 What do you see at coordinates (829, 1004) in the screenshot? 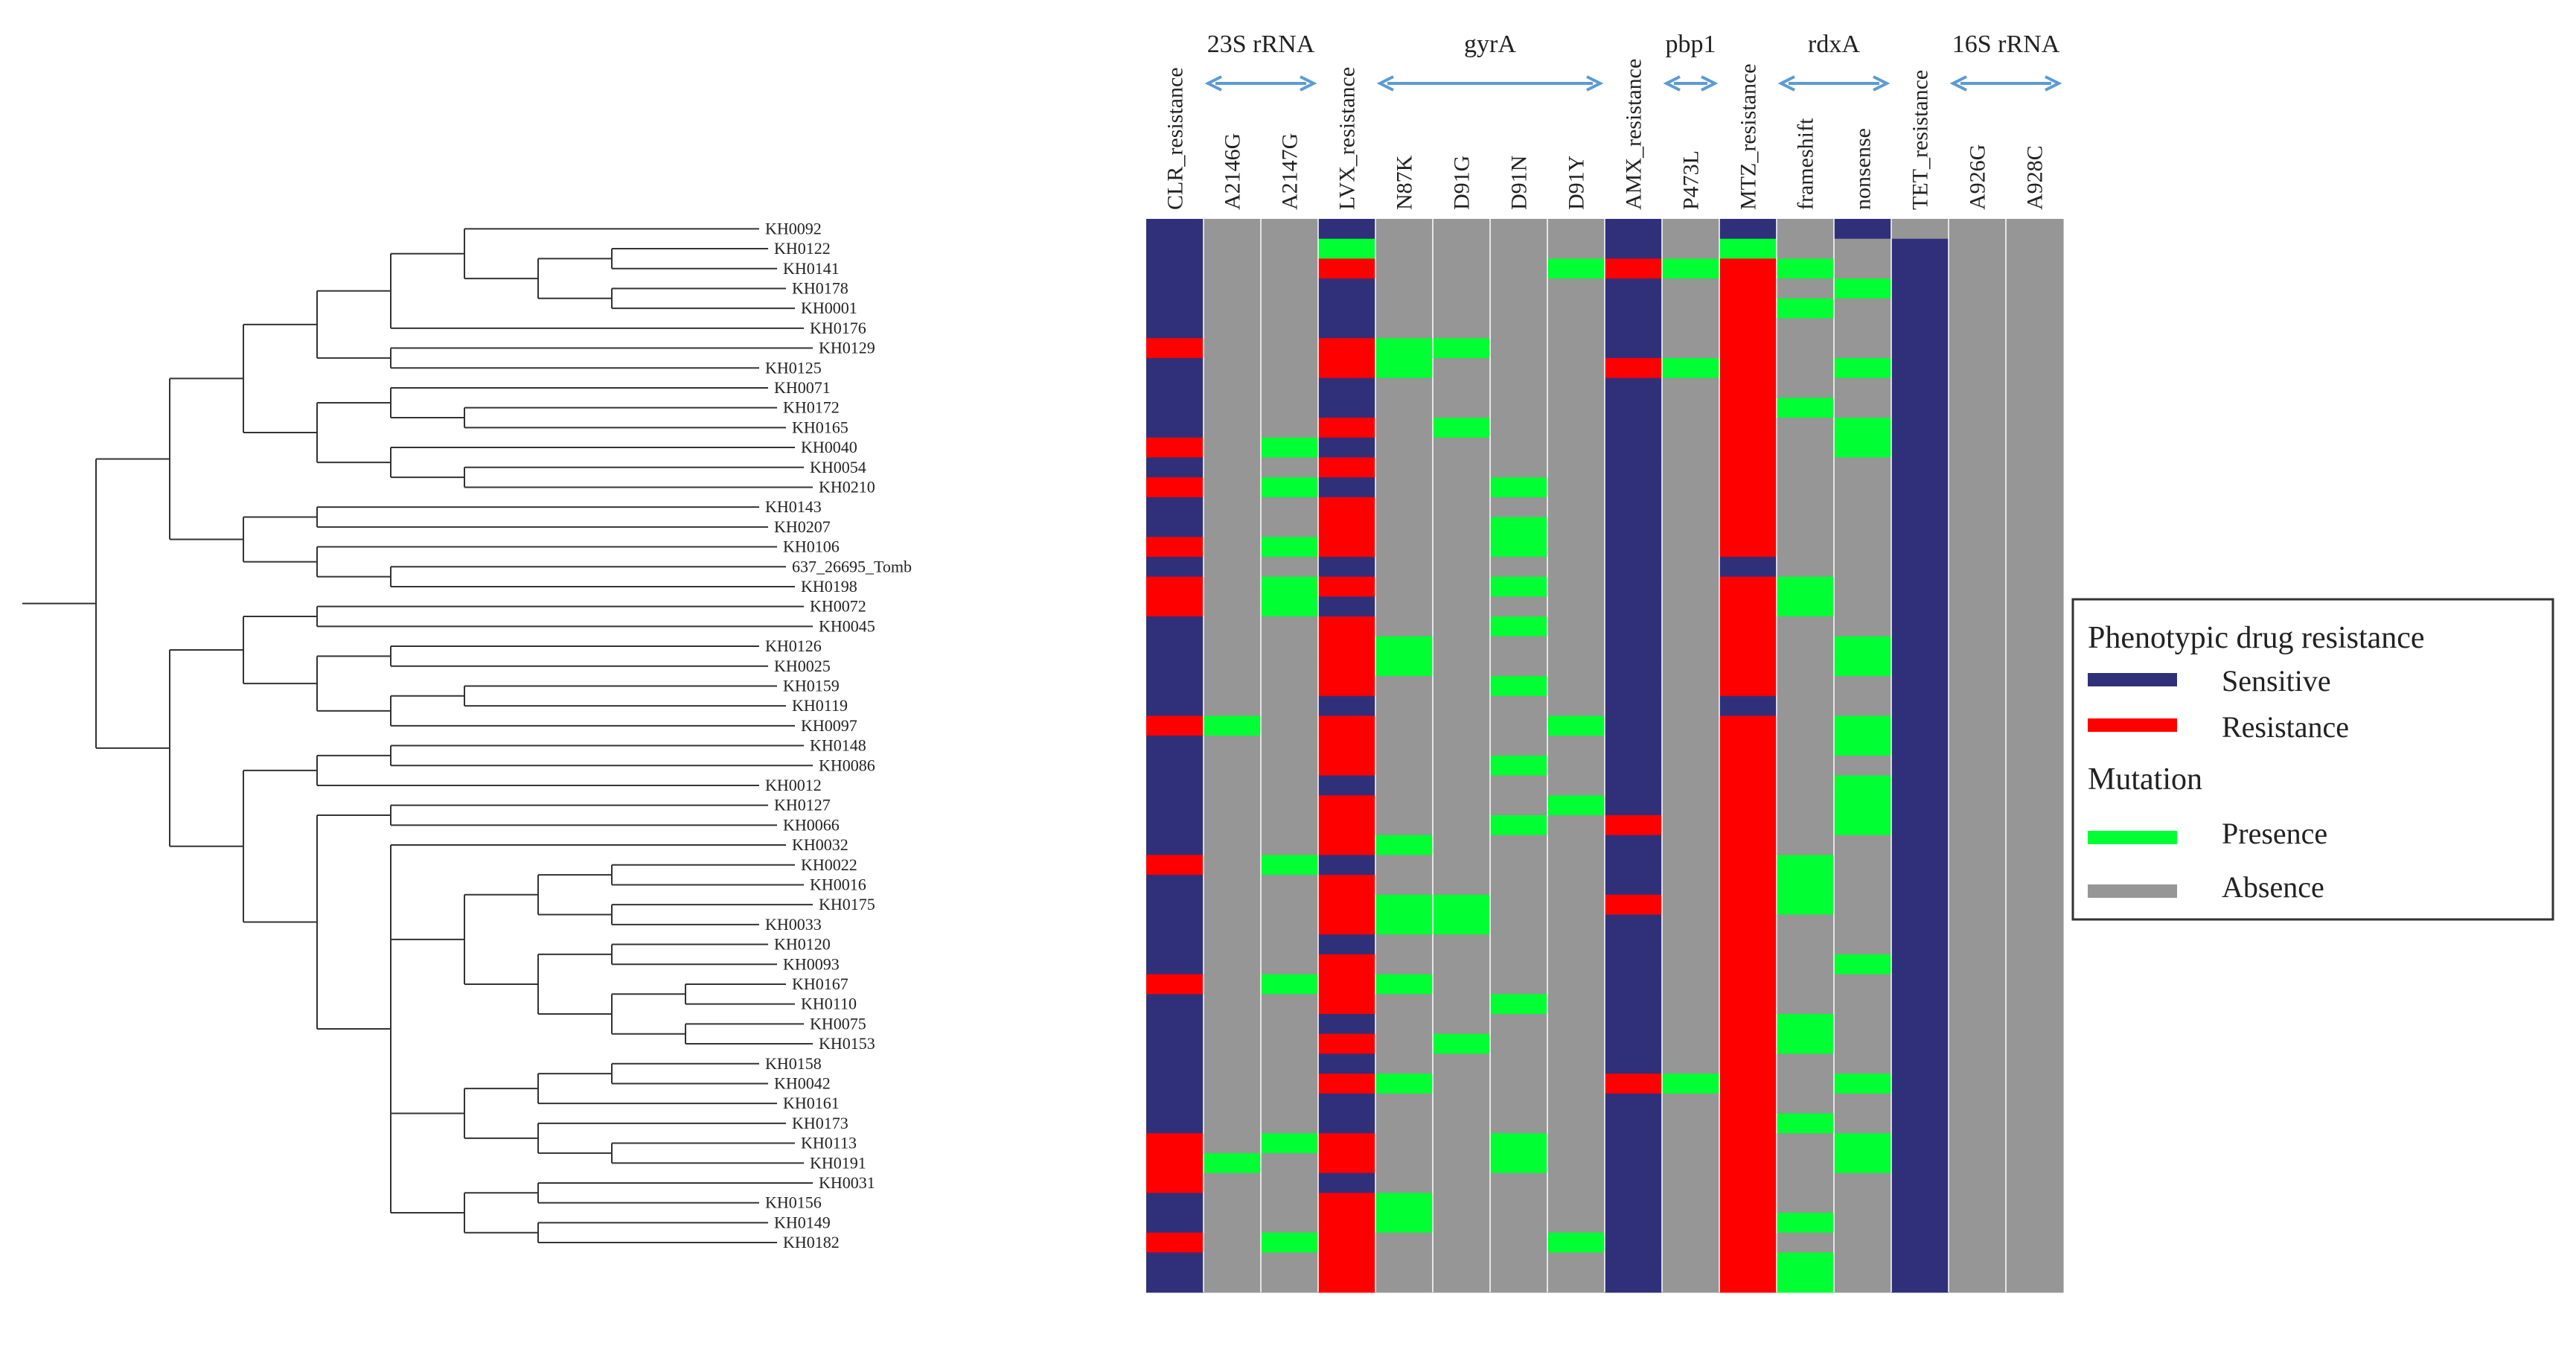
I see `strain-label: KH0110` at bounding box center [829, 1004].